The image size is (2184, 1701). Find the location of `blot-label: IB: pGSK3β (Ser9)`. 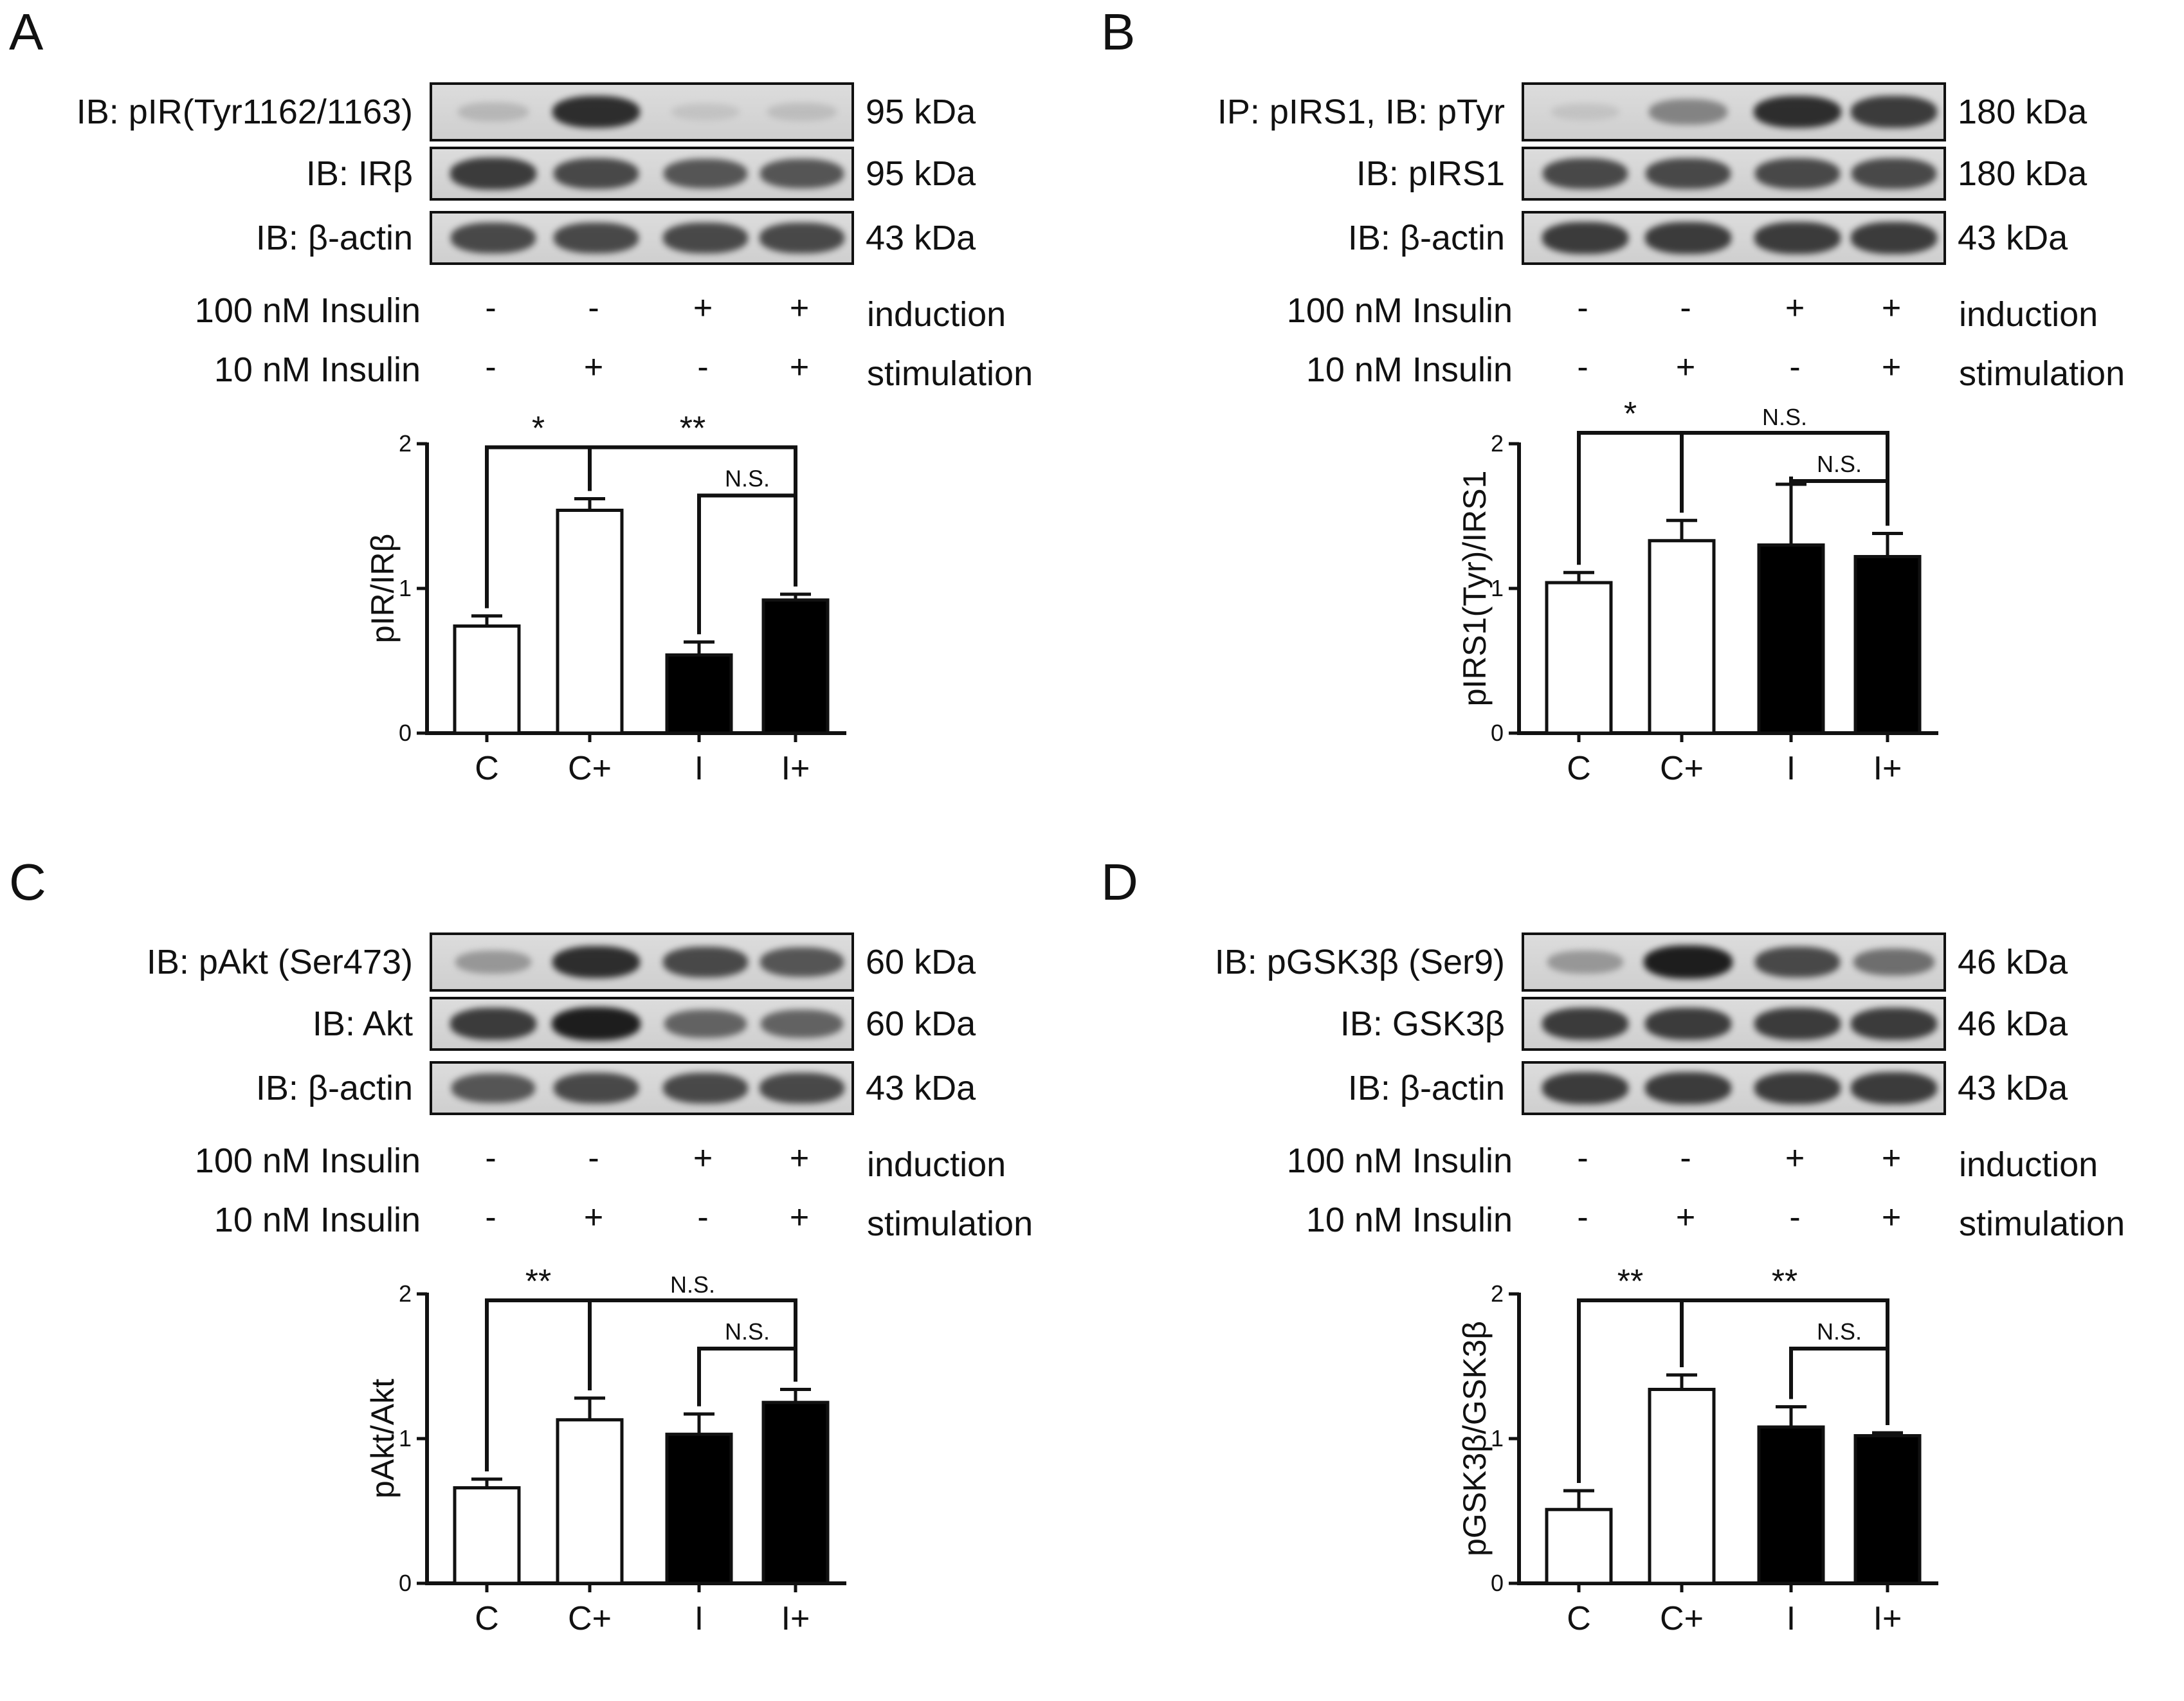

blot-label: IB: pGSK3β (Ser9) is located at coordinates (1359, 962).